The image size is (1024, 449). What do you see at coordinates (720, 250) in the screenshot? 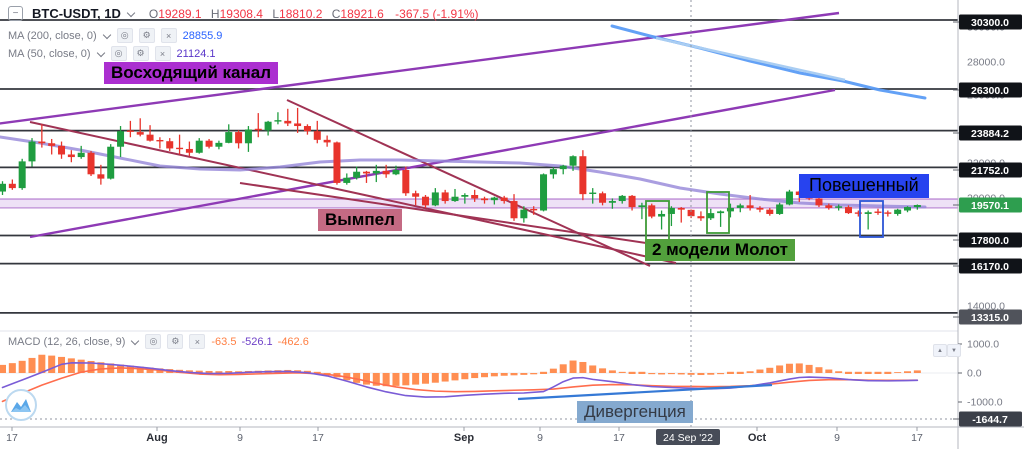
I see `annotation-hammer-models: 2 модели Молот` at bounding box center [720, 250].